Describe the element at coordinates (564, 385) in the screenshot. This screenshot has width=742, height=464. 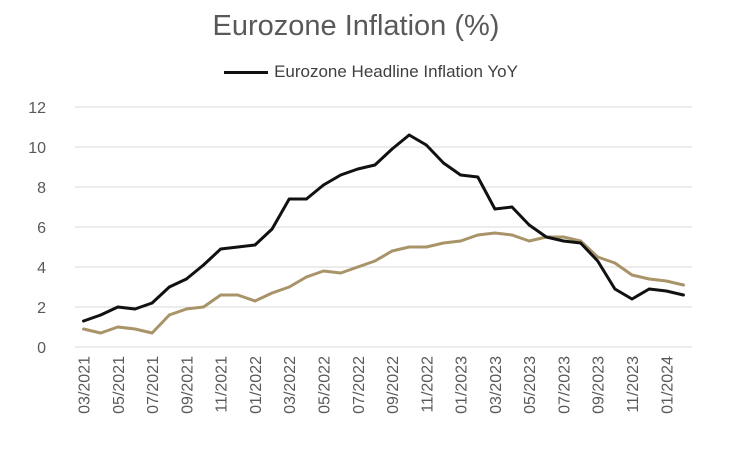
I see `x-tick-label-07-2023: 07/2023` at that location.